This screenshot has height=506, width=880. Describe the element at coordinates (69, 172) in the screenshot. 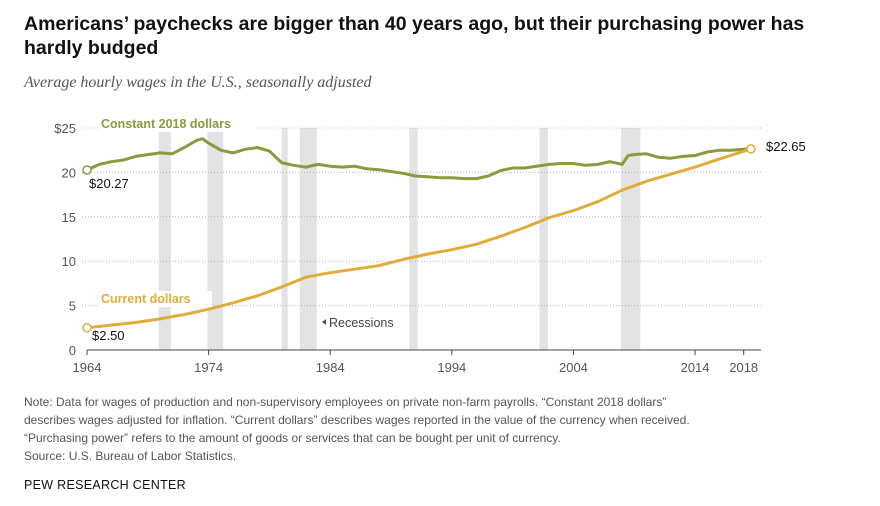

I see `y-tick-label: 20` at that location.